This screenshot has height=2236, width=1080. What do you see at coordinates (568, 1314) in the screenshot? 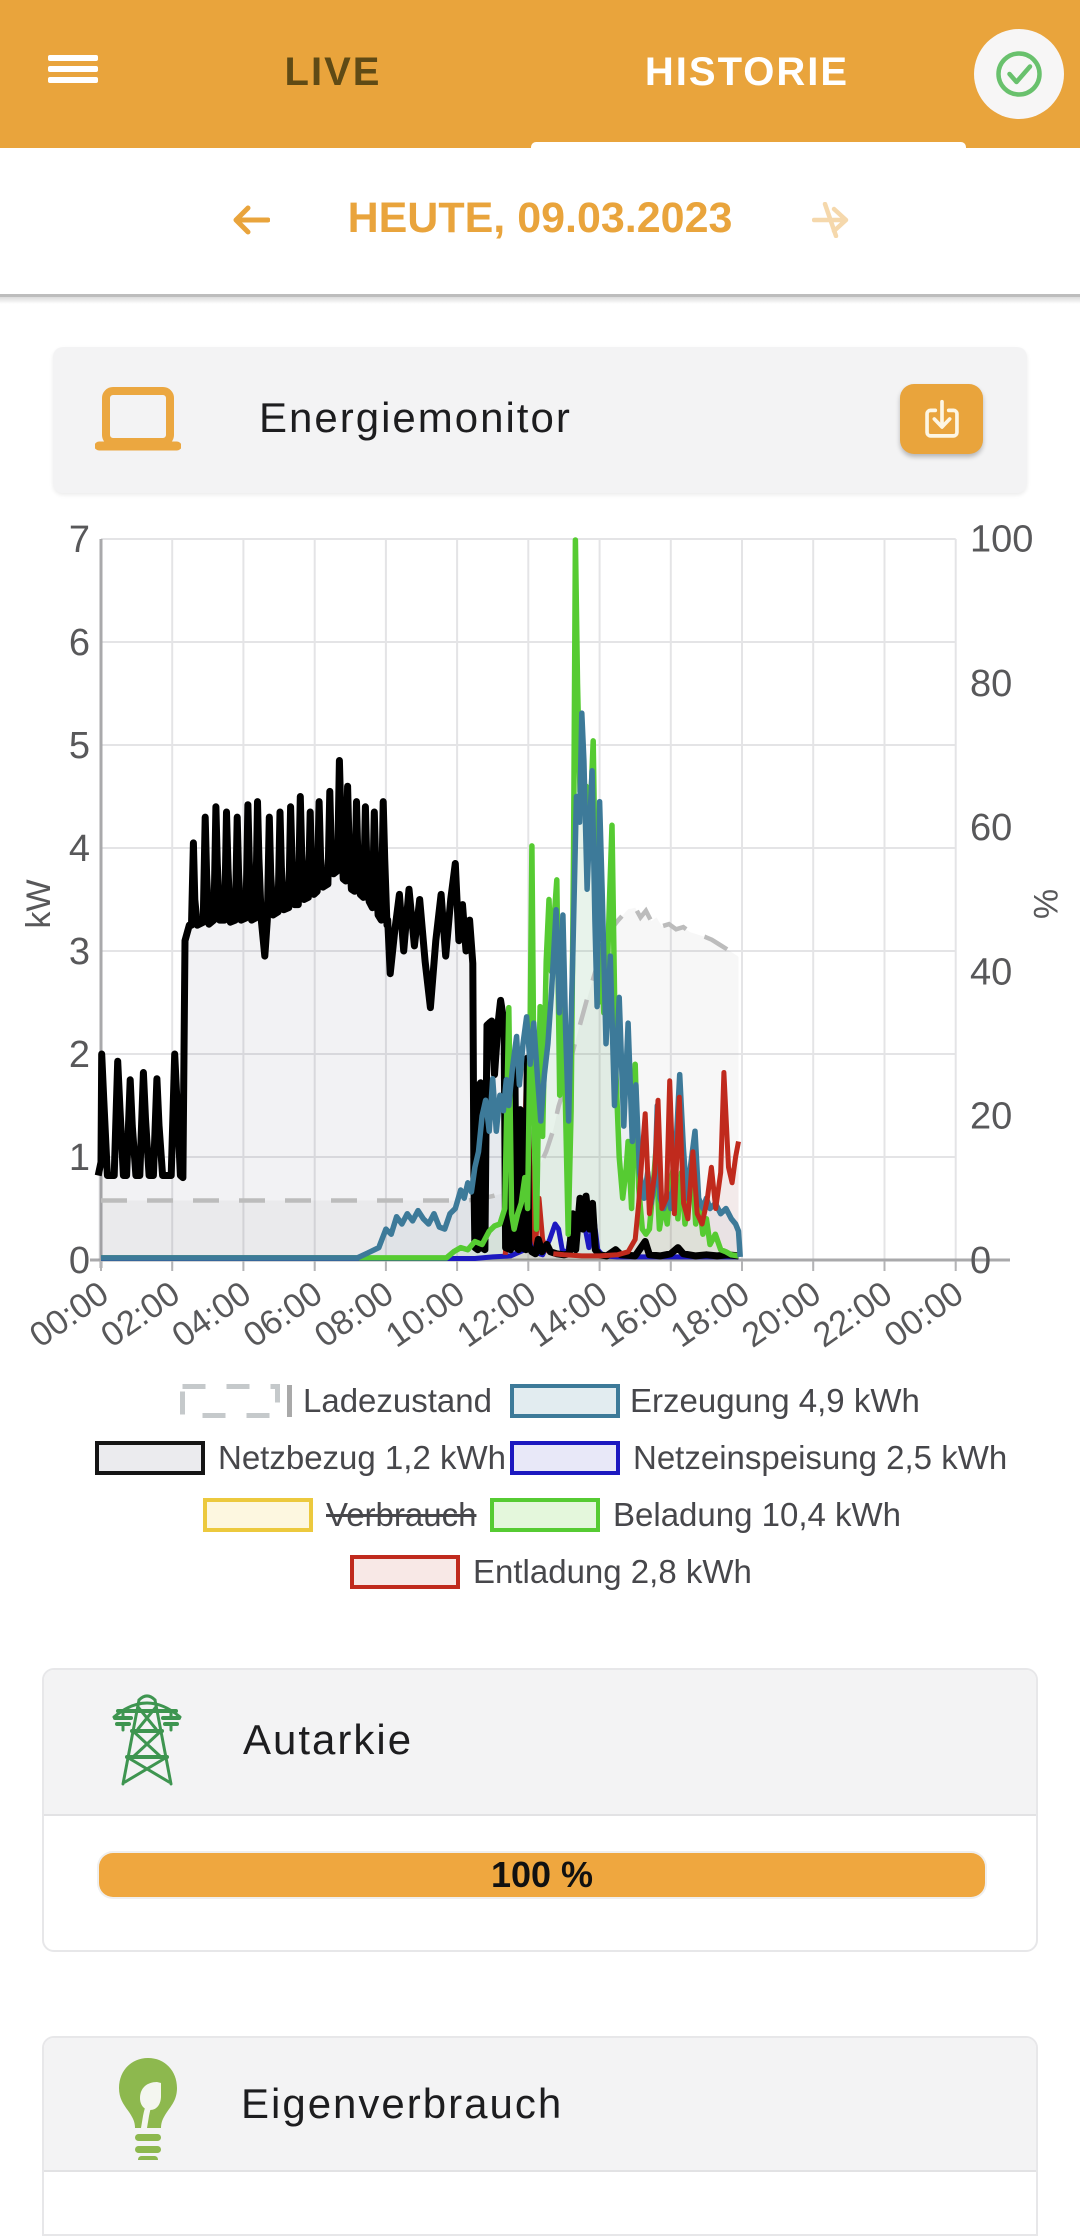
I see `svg-text: 14:00` at bounding box center [568, 1314].